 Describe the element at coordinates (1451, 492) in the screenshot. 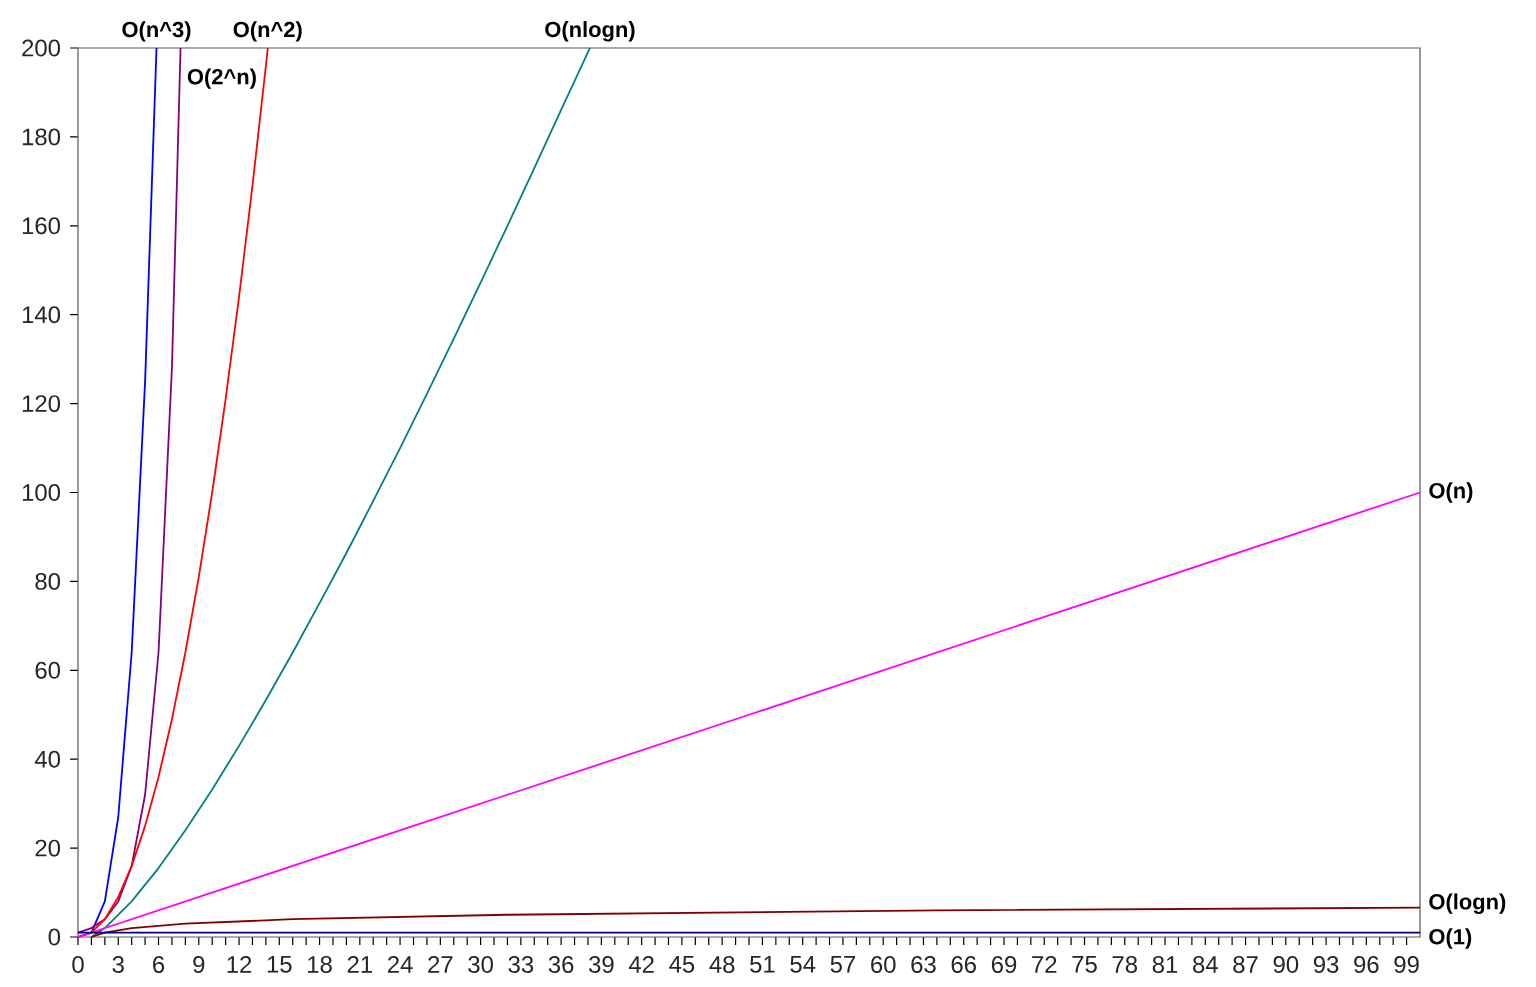

I see `series-label: O(n)` at that location.